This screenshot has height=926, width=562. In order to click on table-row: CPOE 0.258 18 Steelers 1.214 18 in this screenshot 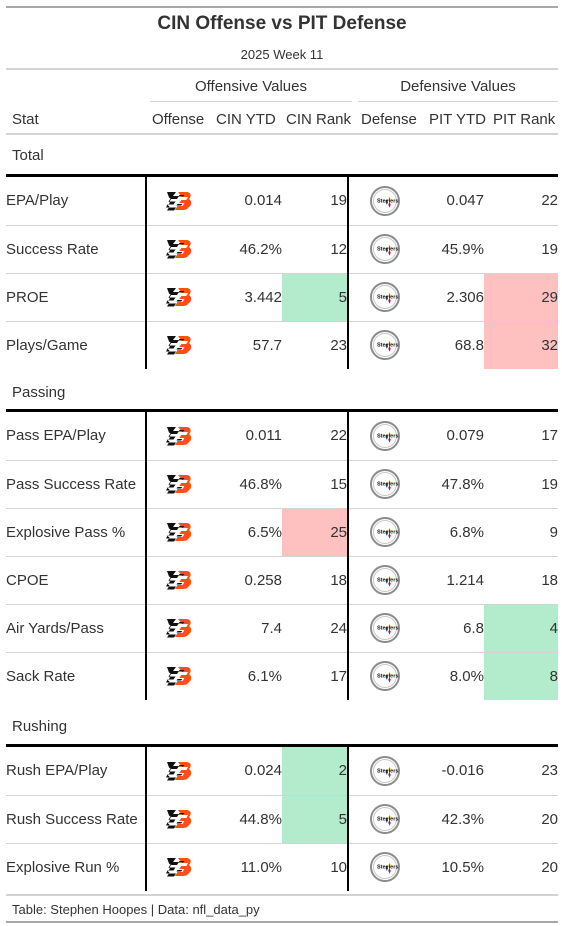, I will do `click(282, 580)`.